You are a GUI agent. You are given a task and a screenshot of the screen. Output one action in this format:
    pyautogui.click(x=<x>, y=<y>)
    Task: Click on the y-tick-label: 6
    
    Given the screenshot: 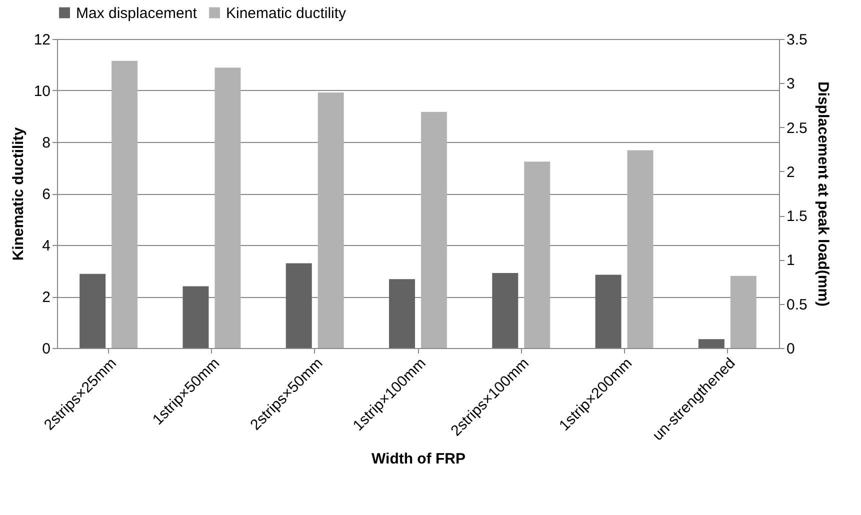 What is the action you would take?
    pyautogui.click(x=46, y=194)
    